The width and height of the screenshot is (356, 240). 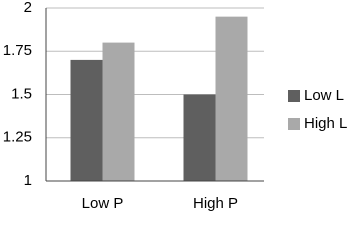 I want to click on y-tick-label: 1, so click(x=28, y=180).